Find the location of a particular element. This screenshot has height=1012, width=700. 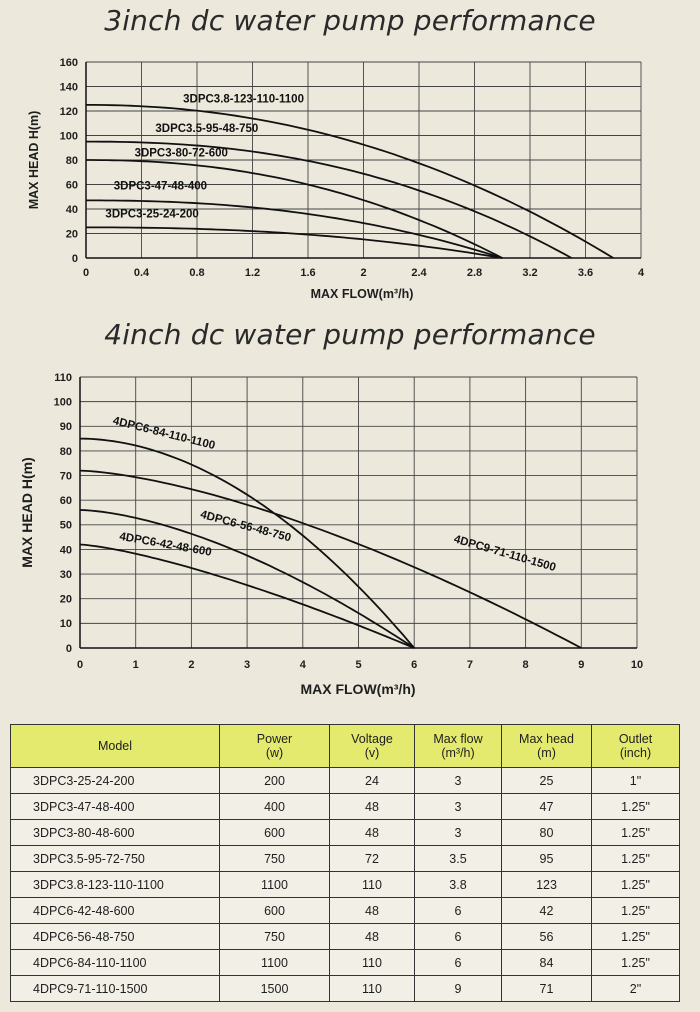

series-label: 4DPC9-71-110-1500 is located at coordinates (504, 553).